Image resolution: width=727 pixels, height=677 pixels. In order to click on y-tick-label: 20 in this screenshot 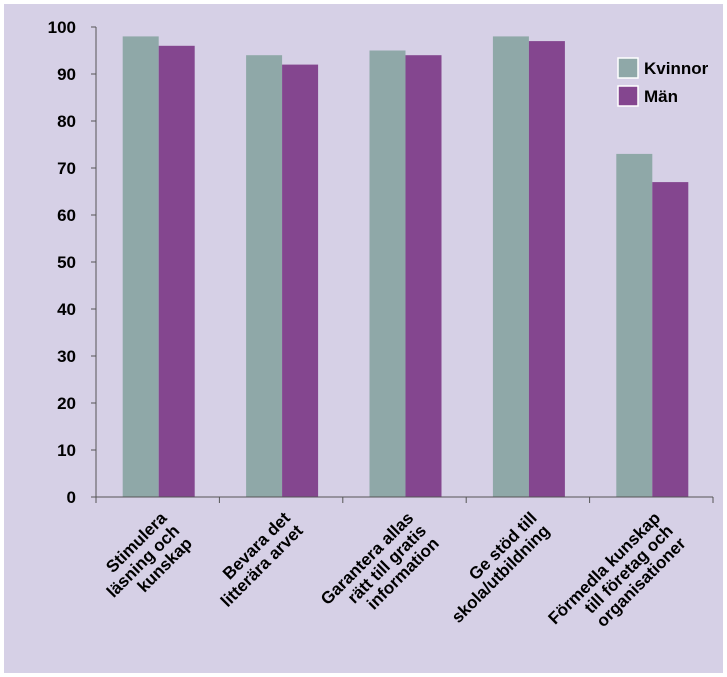, I will do `click(66, 403)`.